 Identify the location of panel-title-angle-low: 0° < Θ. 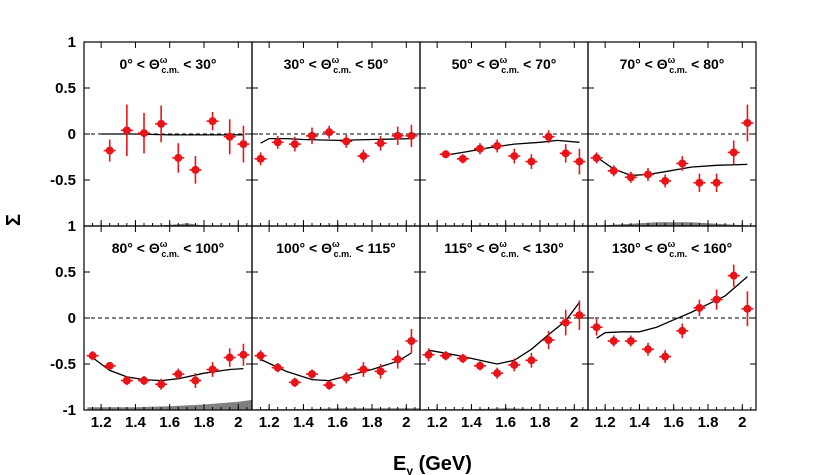
(140, 64).